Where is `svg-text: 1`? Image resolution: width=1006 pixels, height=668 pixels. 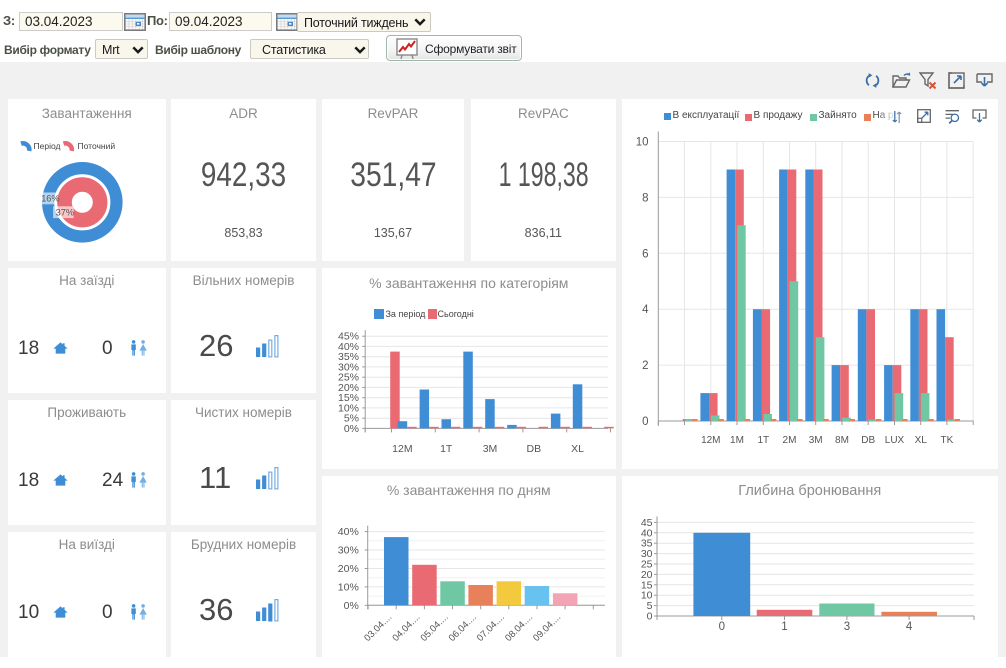
svg-text: 1 is located at coordinates (784, 627).